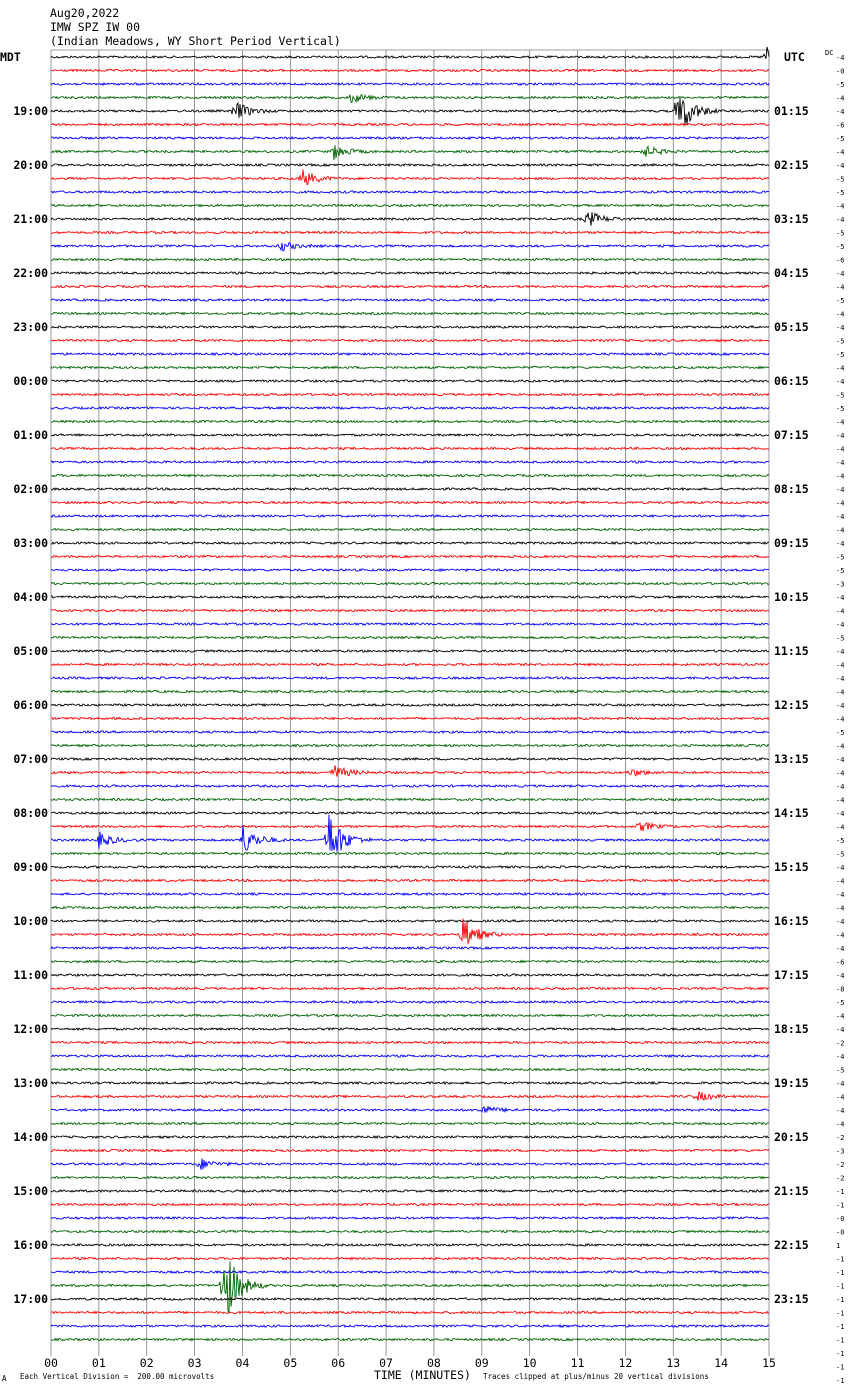 This screenshot has height=1390, width=850. What do you see at coordinates (578, 1363) in the screenshot?
I see `x-tick-label: 11` at bounding box center [578, 1363].